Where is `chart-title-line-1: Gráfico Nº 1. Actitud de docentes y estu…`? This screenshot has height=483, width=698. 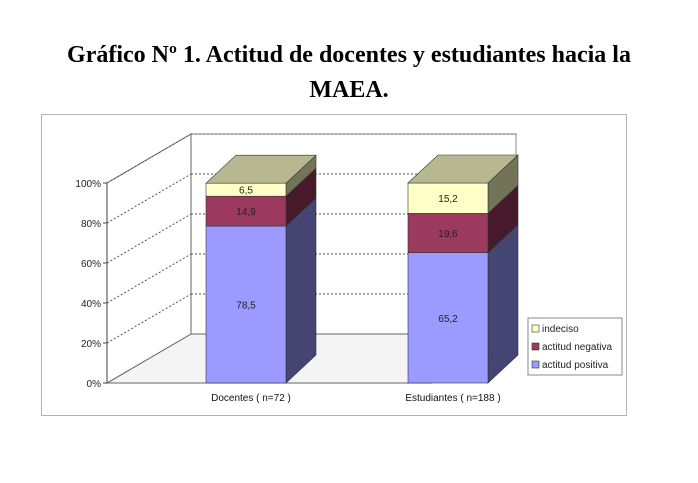 chart-title-line-1: Gráfico Nº 1. Actitud de docentes y estu… is located at coordinates (349, 55).